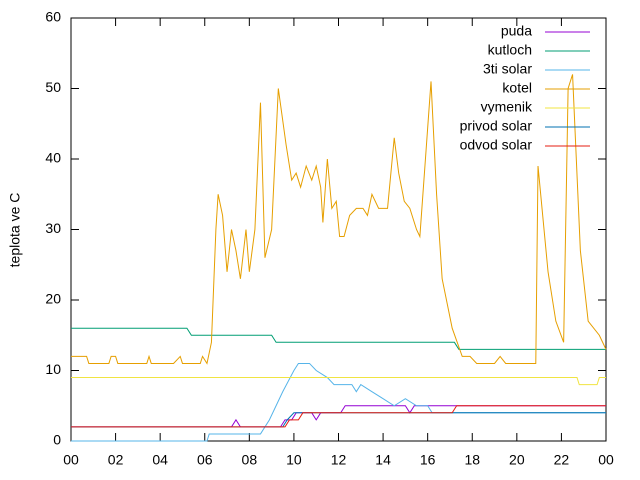 The height and width of the screenshot is (480, 640). What do you see at coordinates (250, 460) in the screenshot?
I see `x-tick-label: 08` at bounding box center [250, 460].